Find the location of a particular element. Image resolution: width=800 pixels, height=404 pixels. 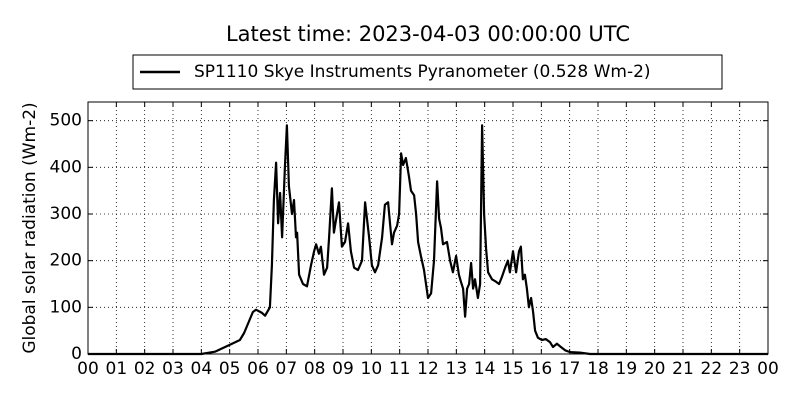

x-tick-label: 03 is located at coordinates (173, 369).